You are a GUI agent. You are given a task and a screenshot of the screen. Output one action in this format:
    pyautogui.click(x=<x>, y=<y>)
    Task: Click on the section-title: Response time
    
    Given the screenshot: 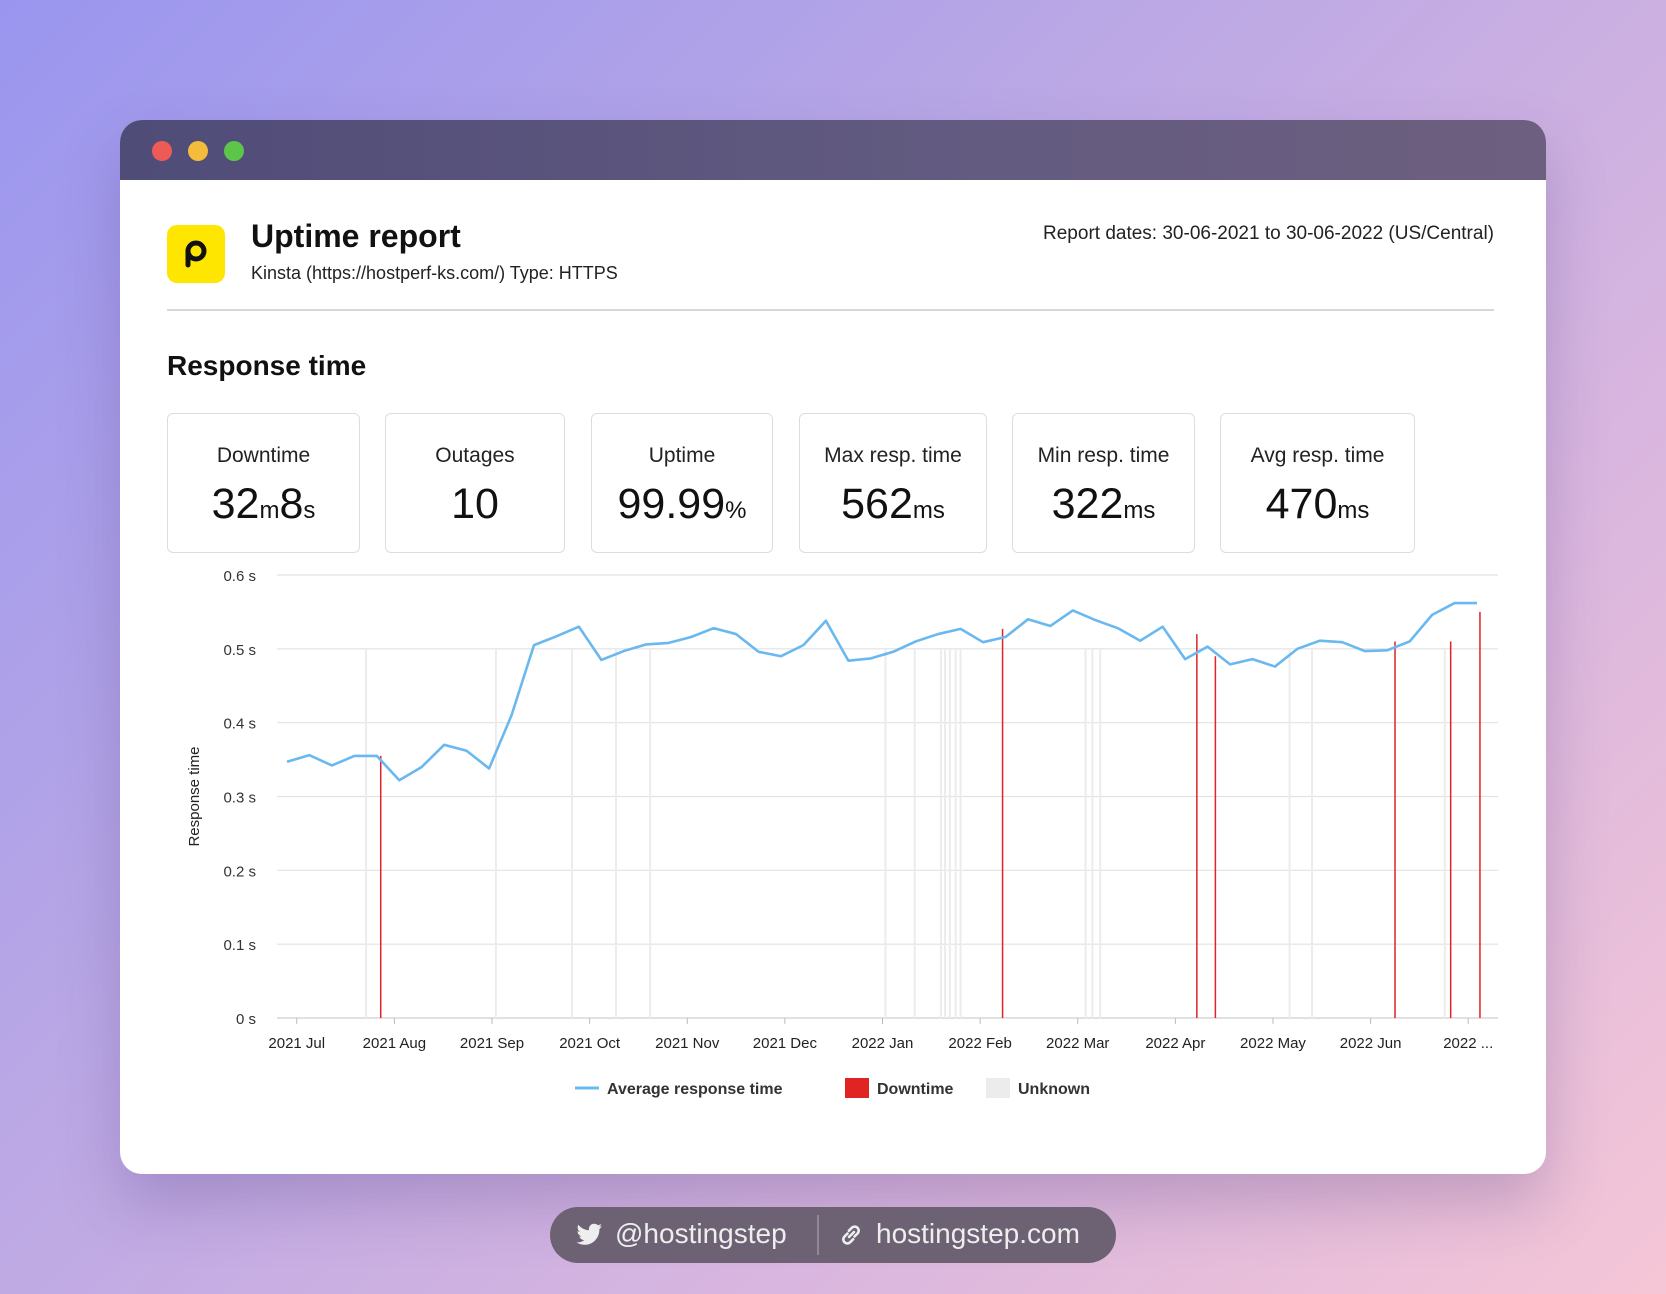 What is the action you would take?
    pyautogui.click(x=267, y=365)
    